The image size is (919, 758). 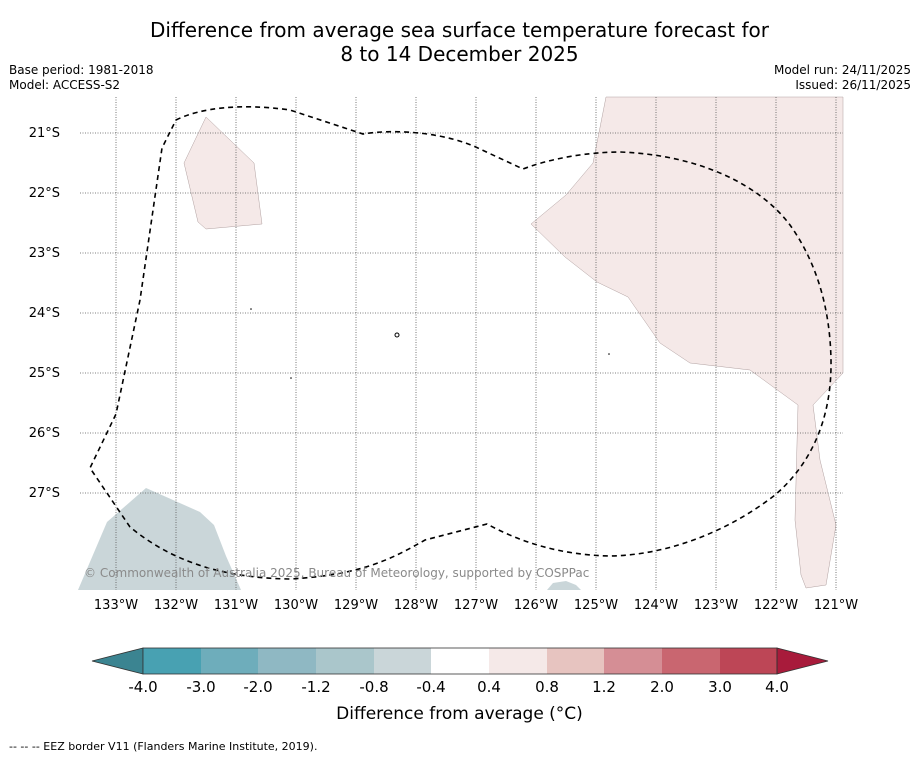 I want to click on colorbar-tick-label: -4.0, so click(x=143, y=687).